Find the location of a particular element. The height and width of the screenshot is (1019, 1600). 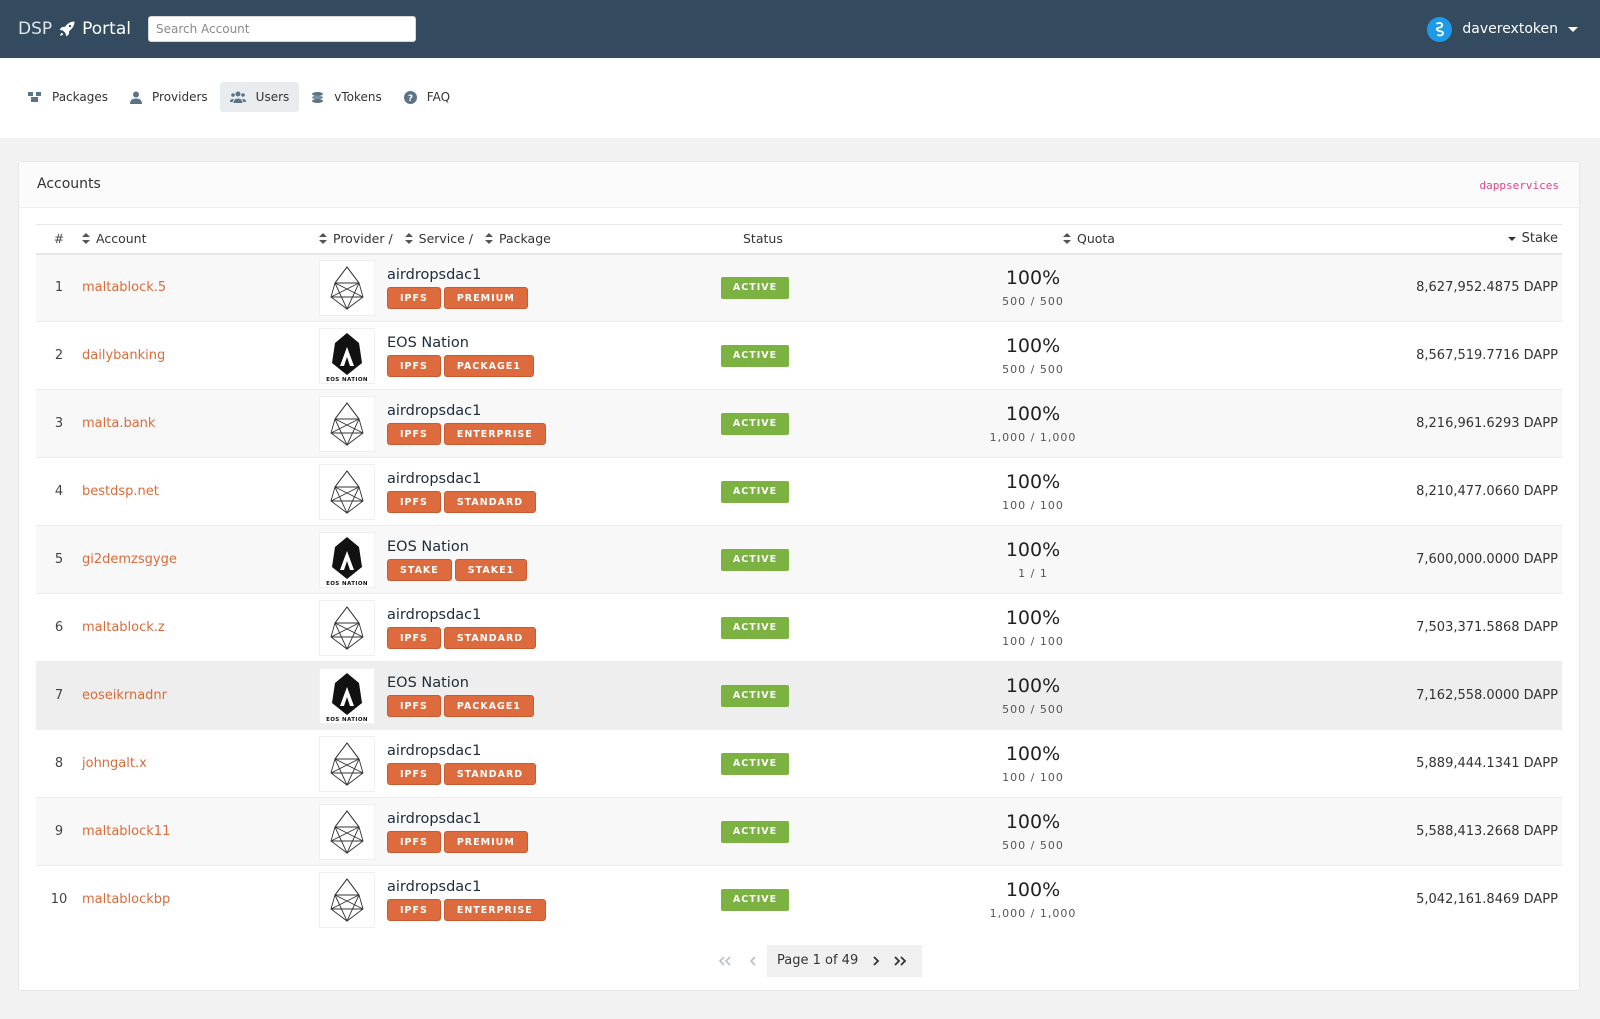

brand-logo: DSP Portal is located at coordinates (74, 29).